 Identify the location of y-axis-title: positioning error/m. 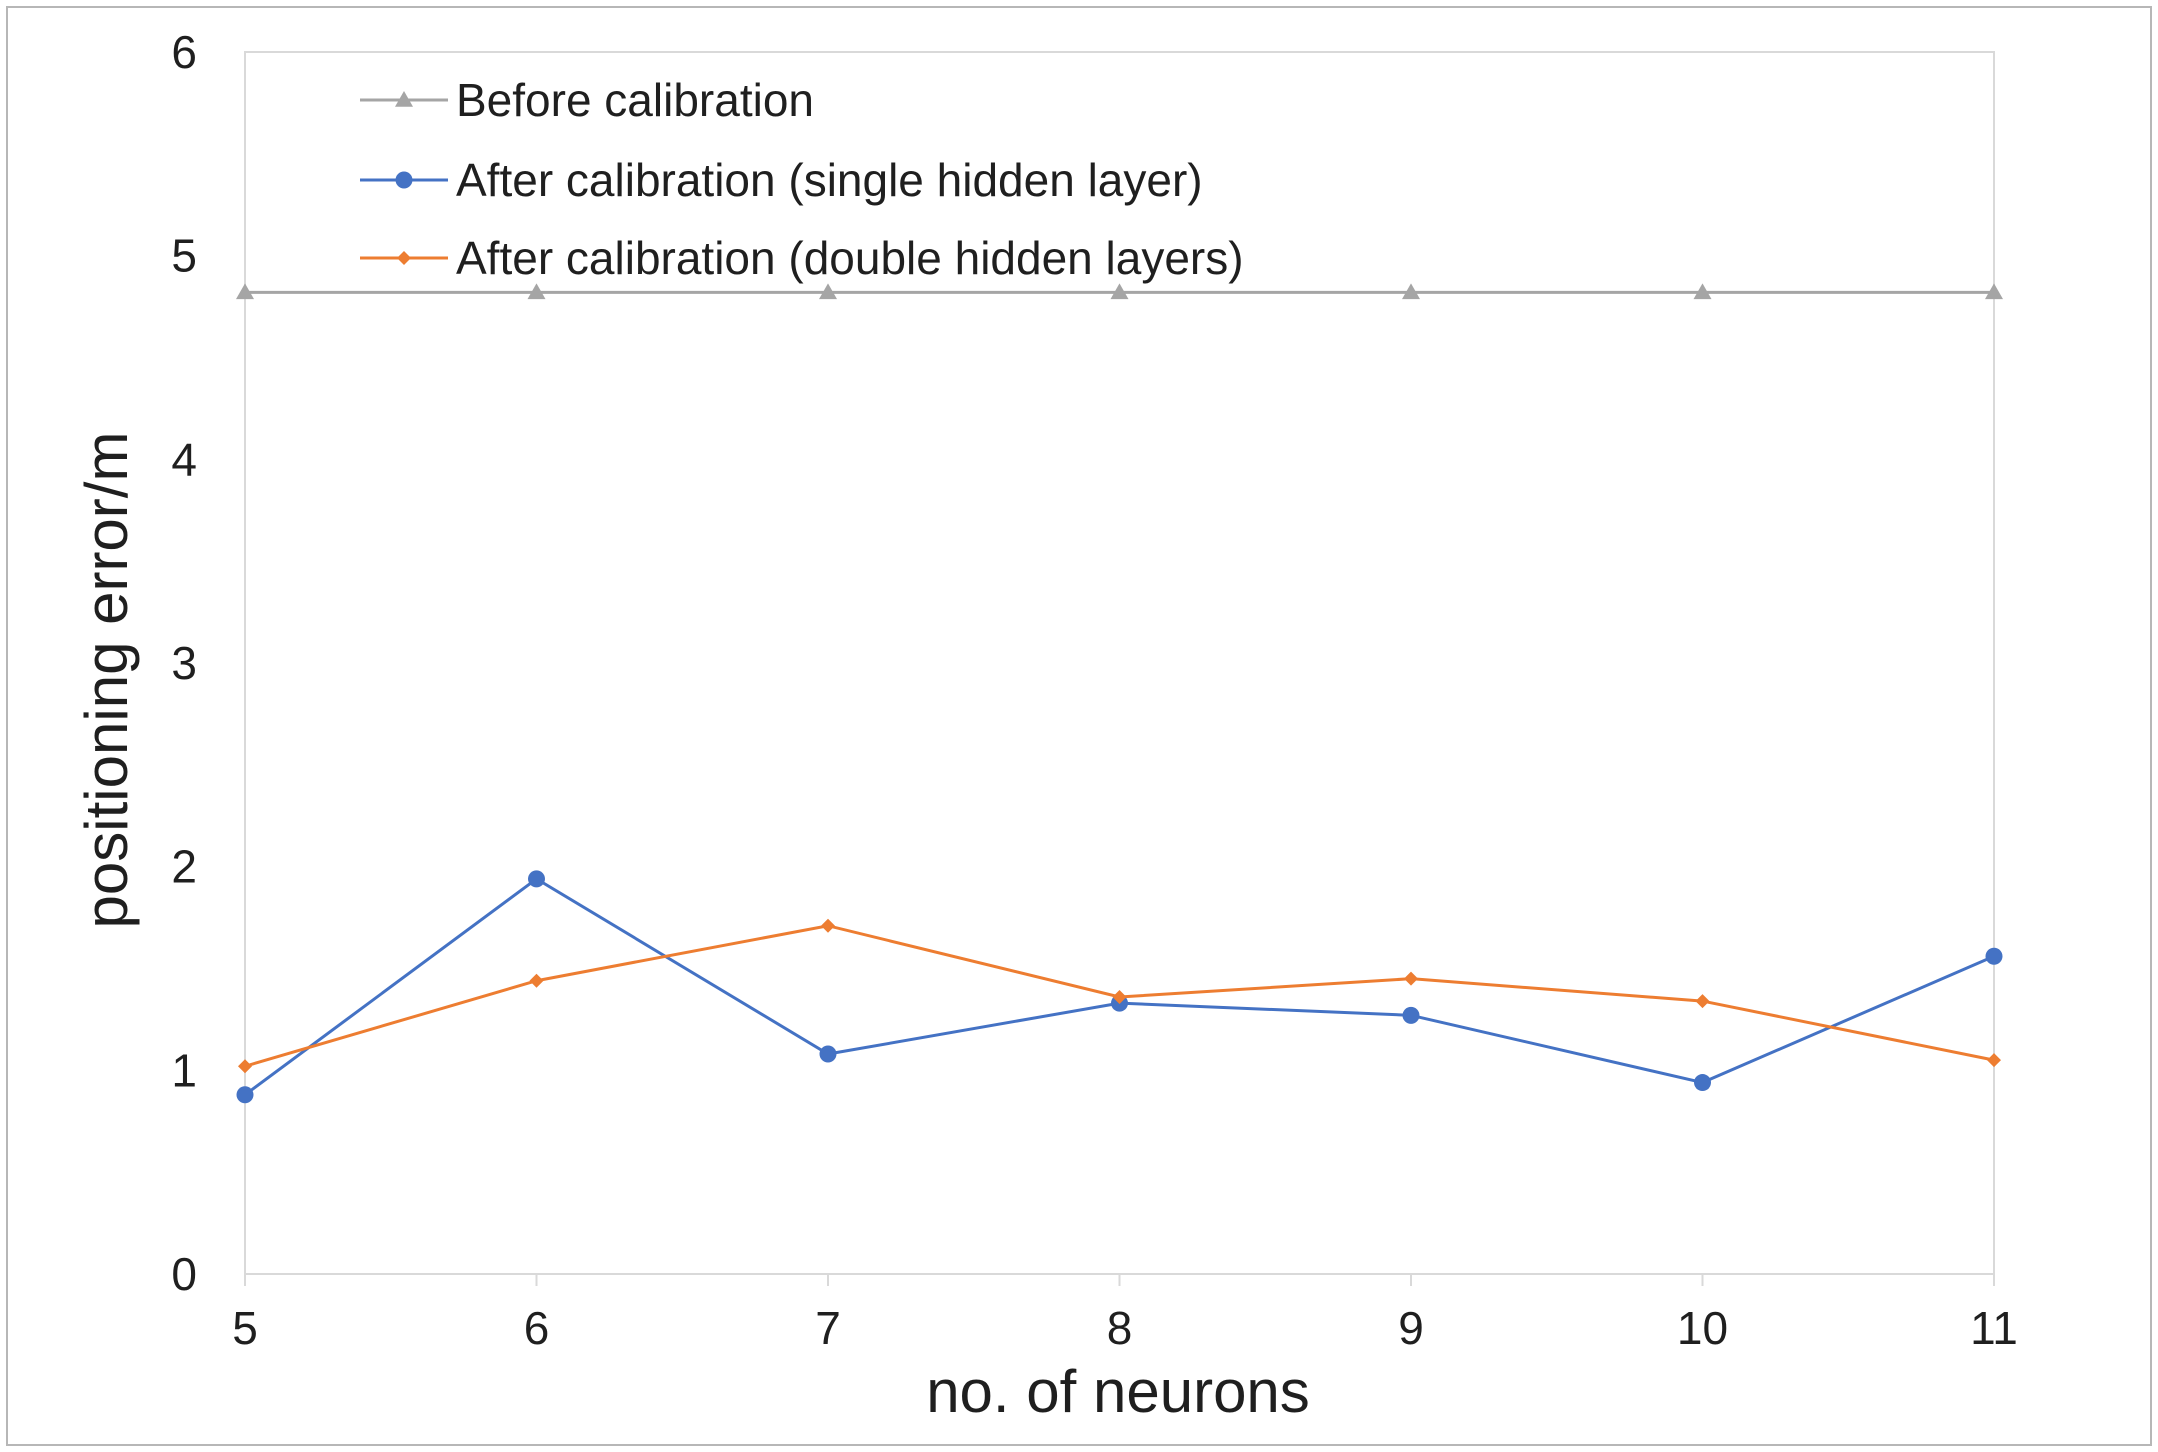
(106, 680).